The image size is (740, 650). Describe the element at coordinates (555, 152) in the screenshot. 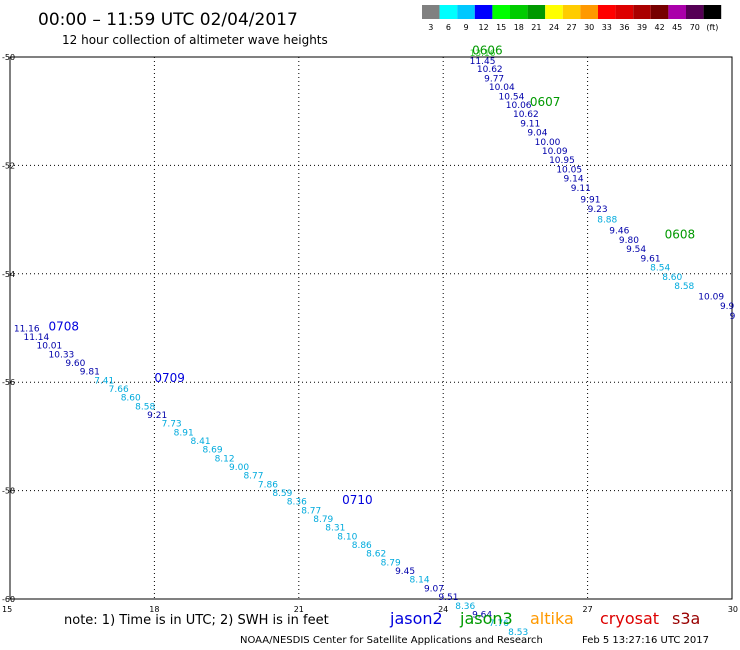

I see `wave-height-value: 10.09` at that location.